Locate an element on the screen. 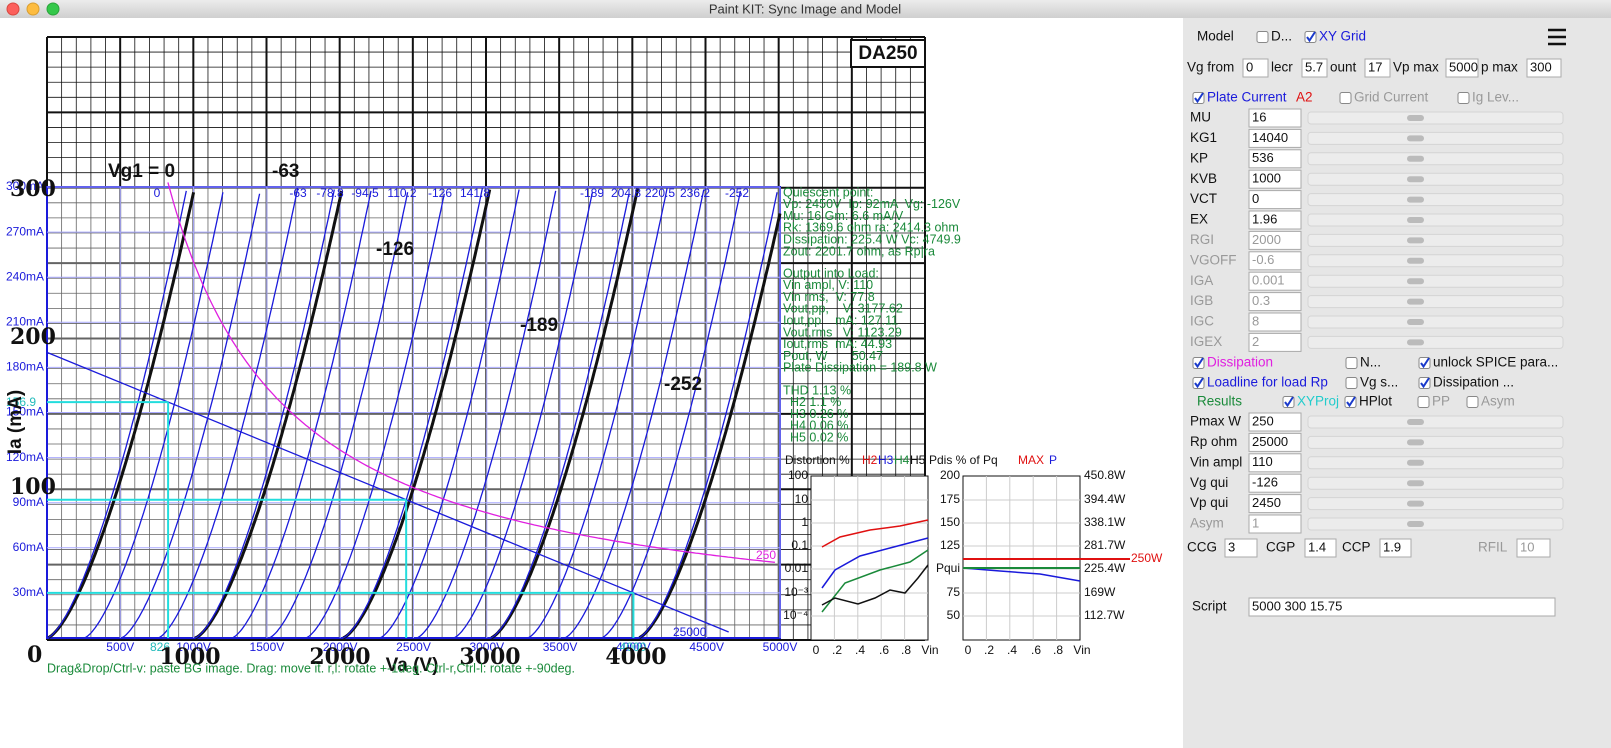  param-label: IGC is located at coordinates (1202, 321).